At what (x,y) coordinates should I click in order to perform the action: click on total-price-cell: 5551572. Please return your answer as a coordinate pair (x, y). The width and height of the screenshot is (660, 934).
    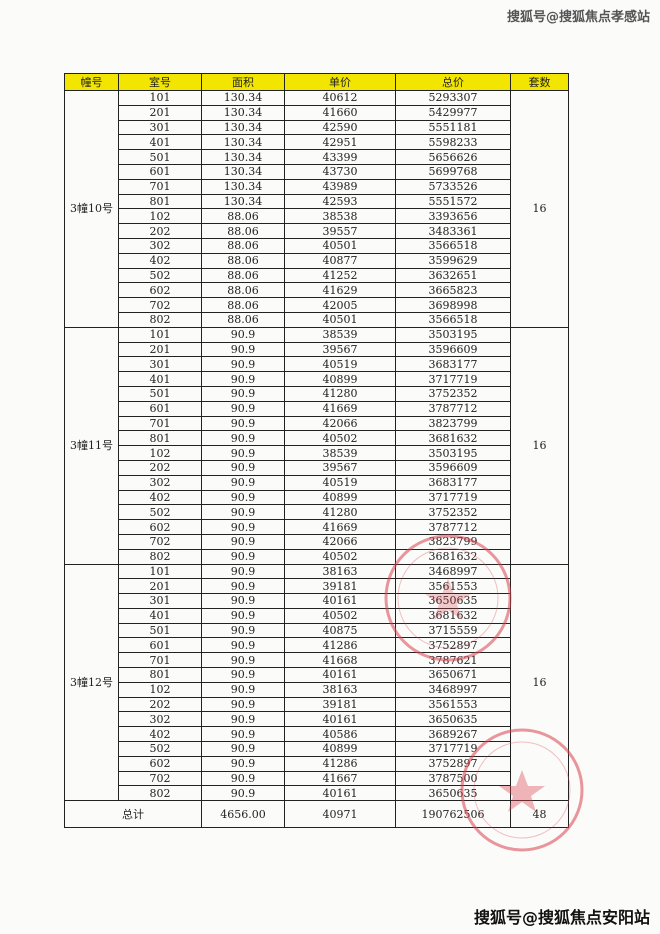
    Looking at the image, I should click on (453, 201).